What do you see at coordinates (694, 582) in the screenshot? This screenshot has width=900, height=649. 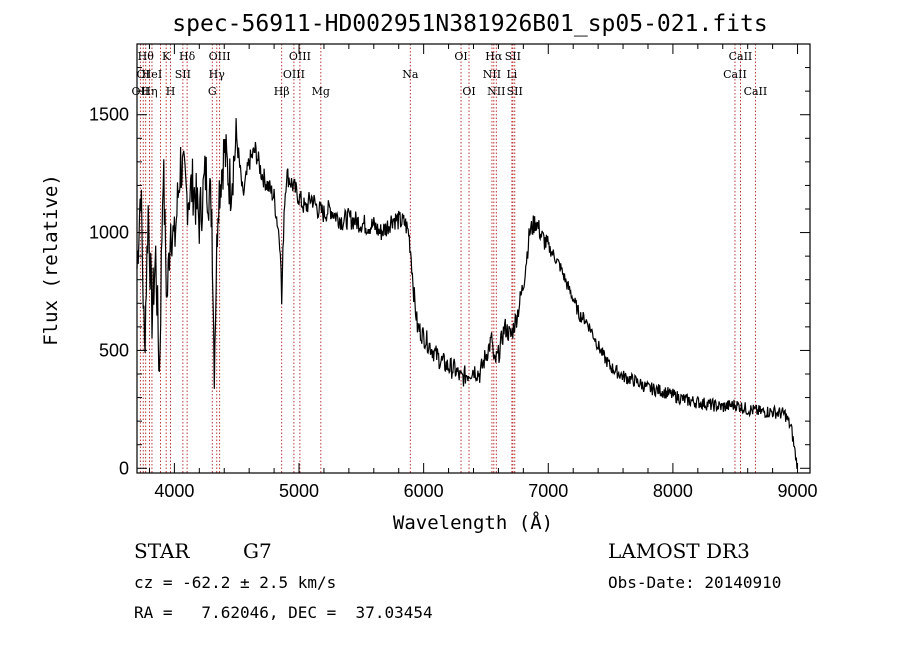 I see `observation-date: Obs-Date: 20140910` at bounding box center [694, 582].